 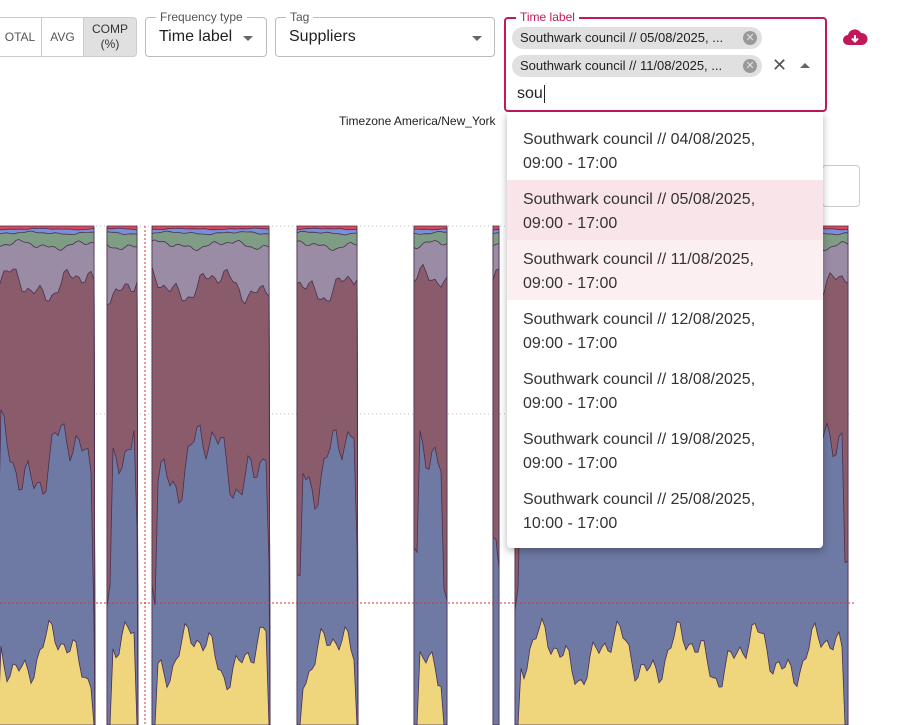 I want to click on field-label: Time label, so click(x=547, y=17).